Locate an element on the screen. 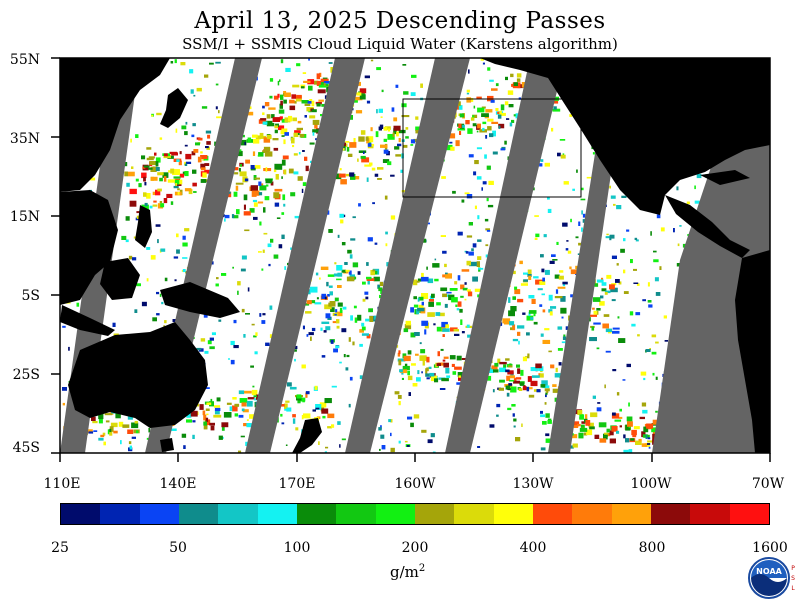  land-japan is located at coordinates (174, 108).